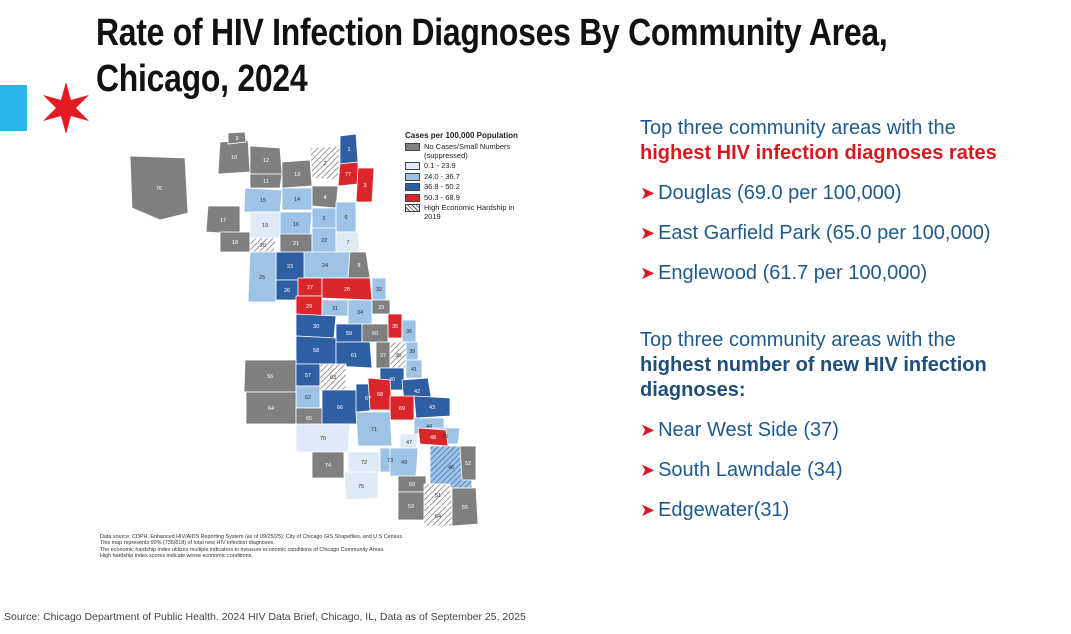 The image size is (1071, 634). Describe the element at coordinates (411, 507) in the screenshot. I see `area-number-label: 53` at that location.